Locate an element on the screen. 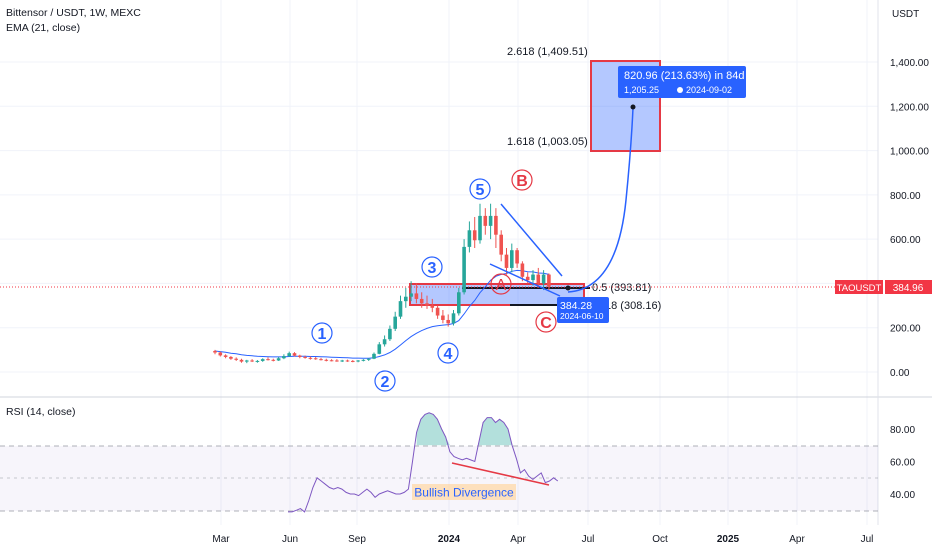 This screenshot has width=932, height=550. wave-label-3: 3 is located at coordinates (432, 267).